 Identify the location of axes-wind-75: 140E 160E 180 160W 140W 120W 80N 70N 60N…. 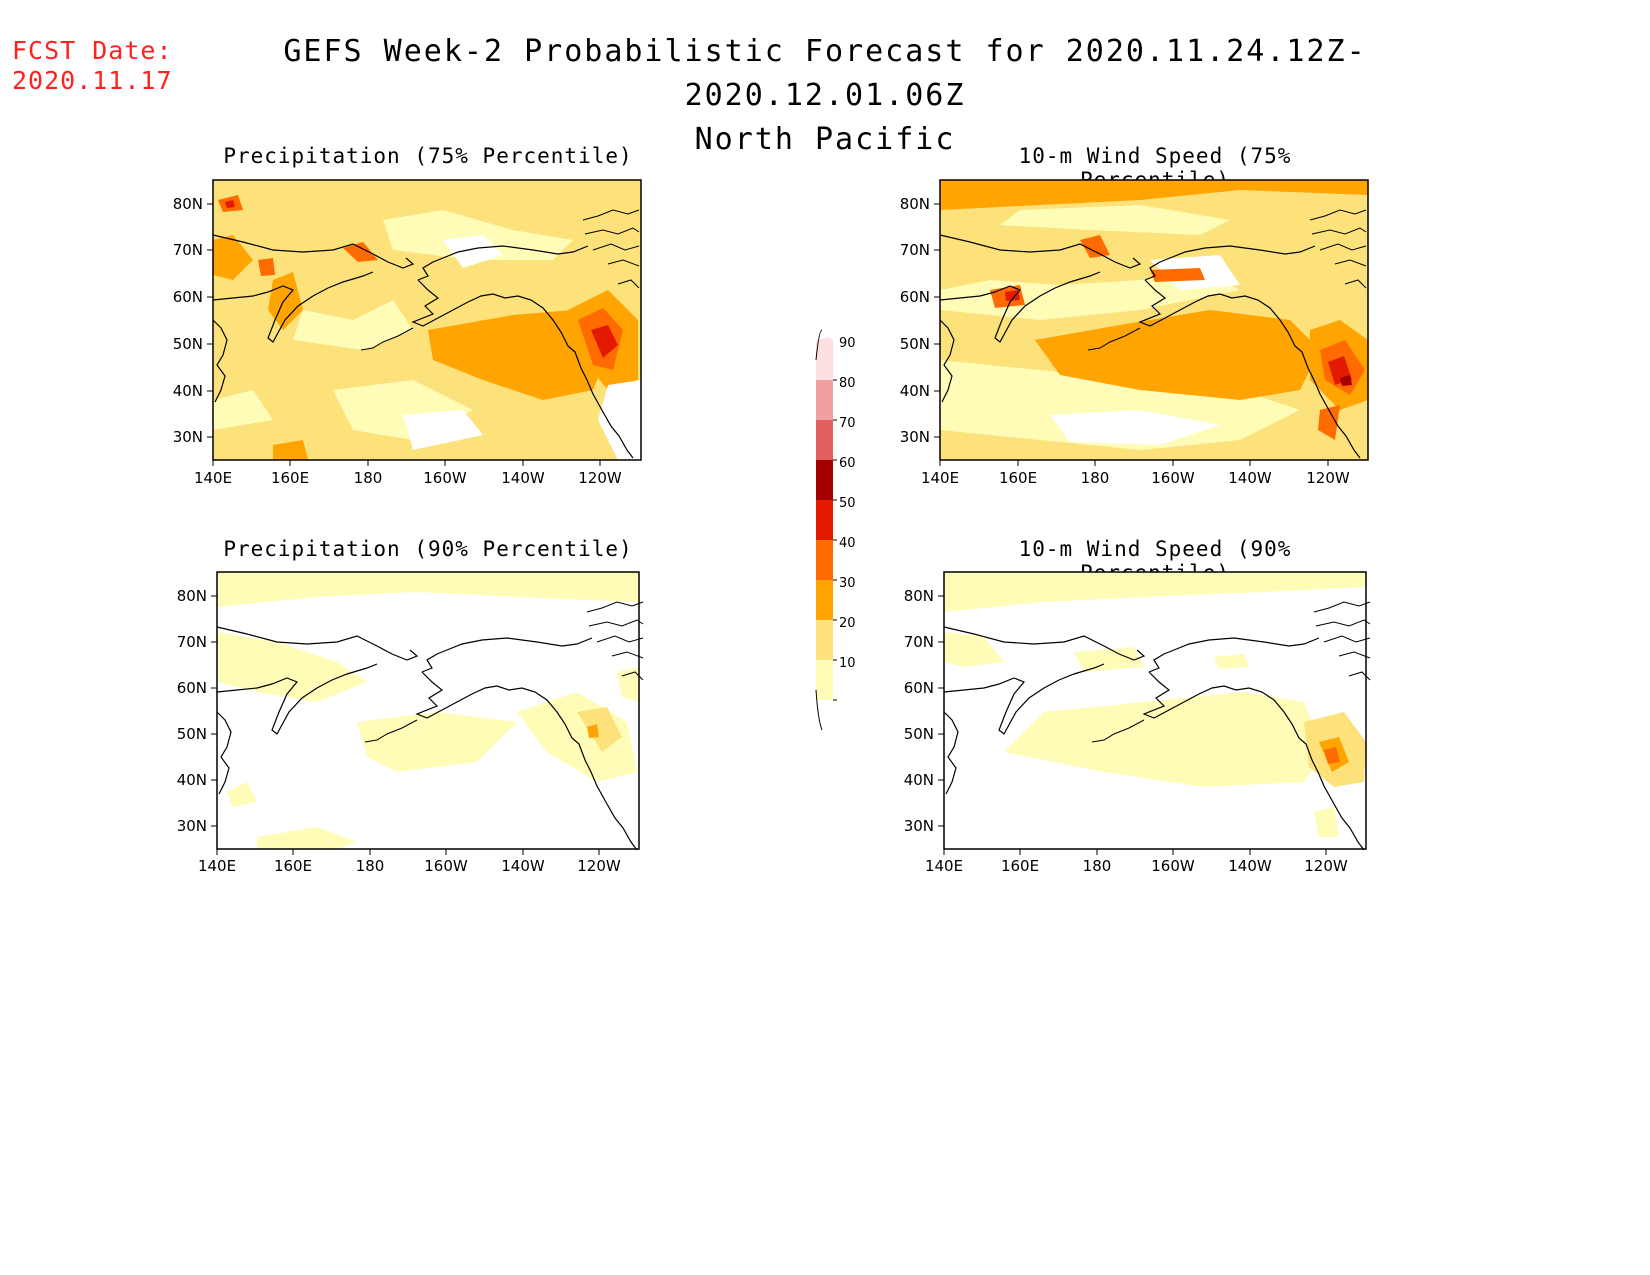
(1125, 341).